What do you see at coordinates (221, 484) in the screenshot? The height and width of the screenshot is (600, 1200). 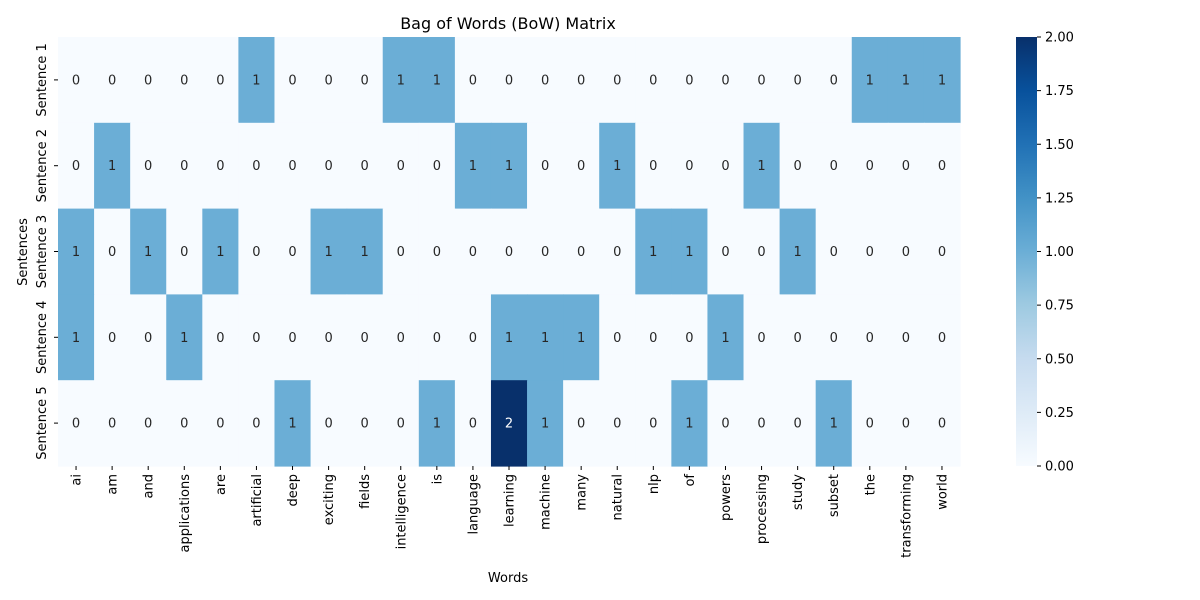 I see `x-tick-label: are` at bounding box center [221, 484].